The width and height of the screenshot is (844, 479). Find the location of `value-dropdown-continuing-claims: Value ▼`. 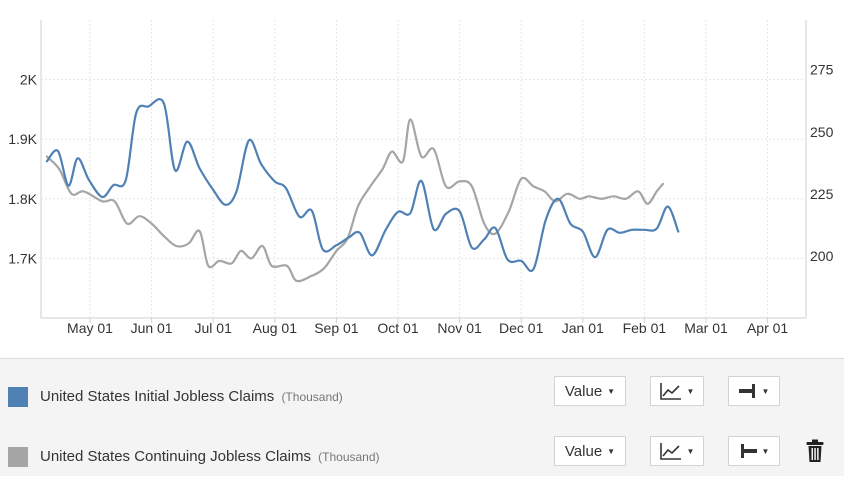

value-dropdown-continuing-claims: Value ▼ is located at coordinates (590, 451).